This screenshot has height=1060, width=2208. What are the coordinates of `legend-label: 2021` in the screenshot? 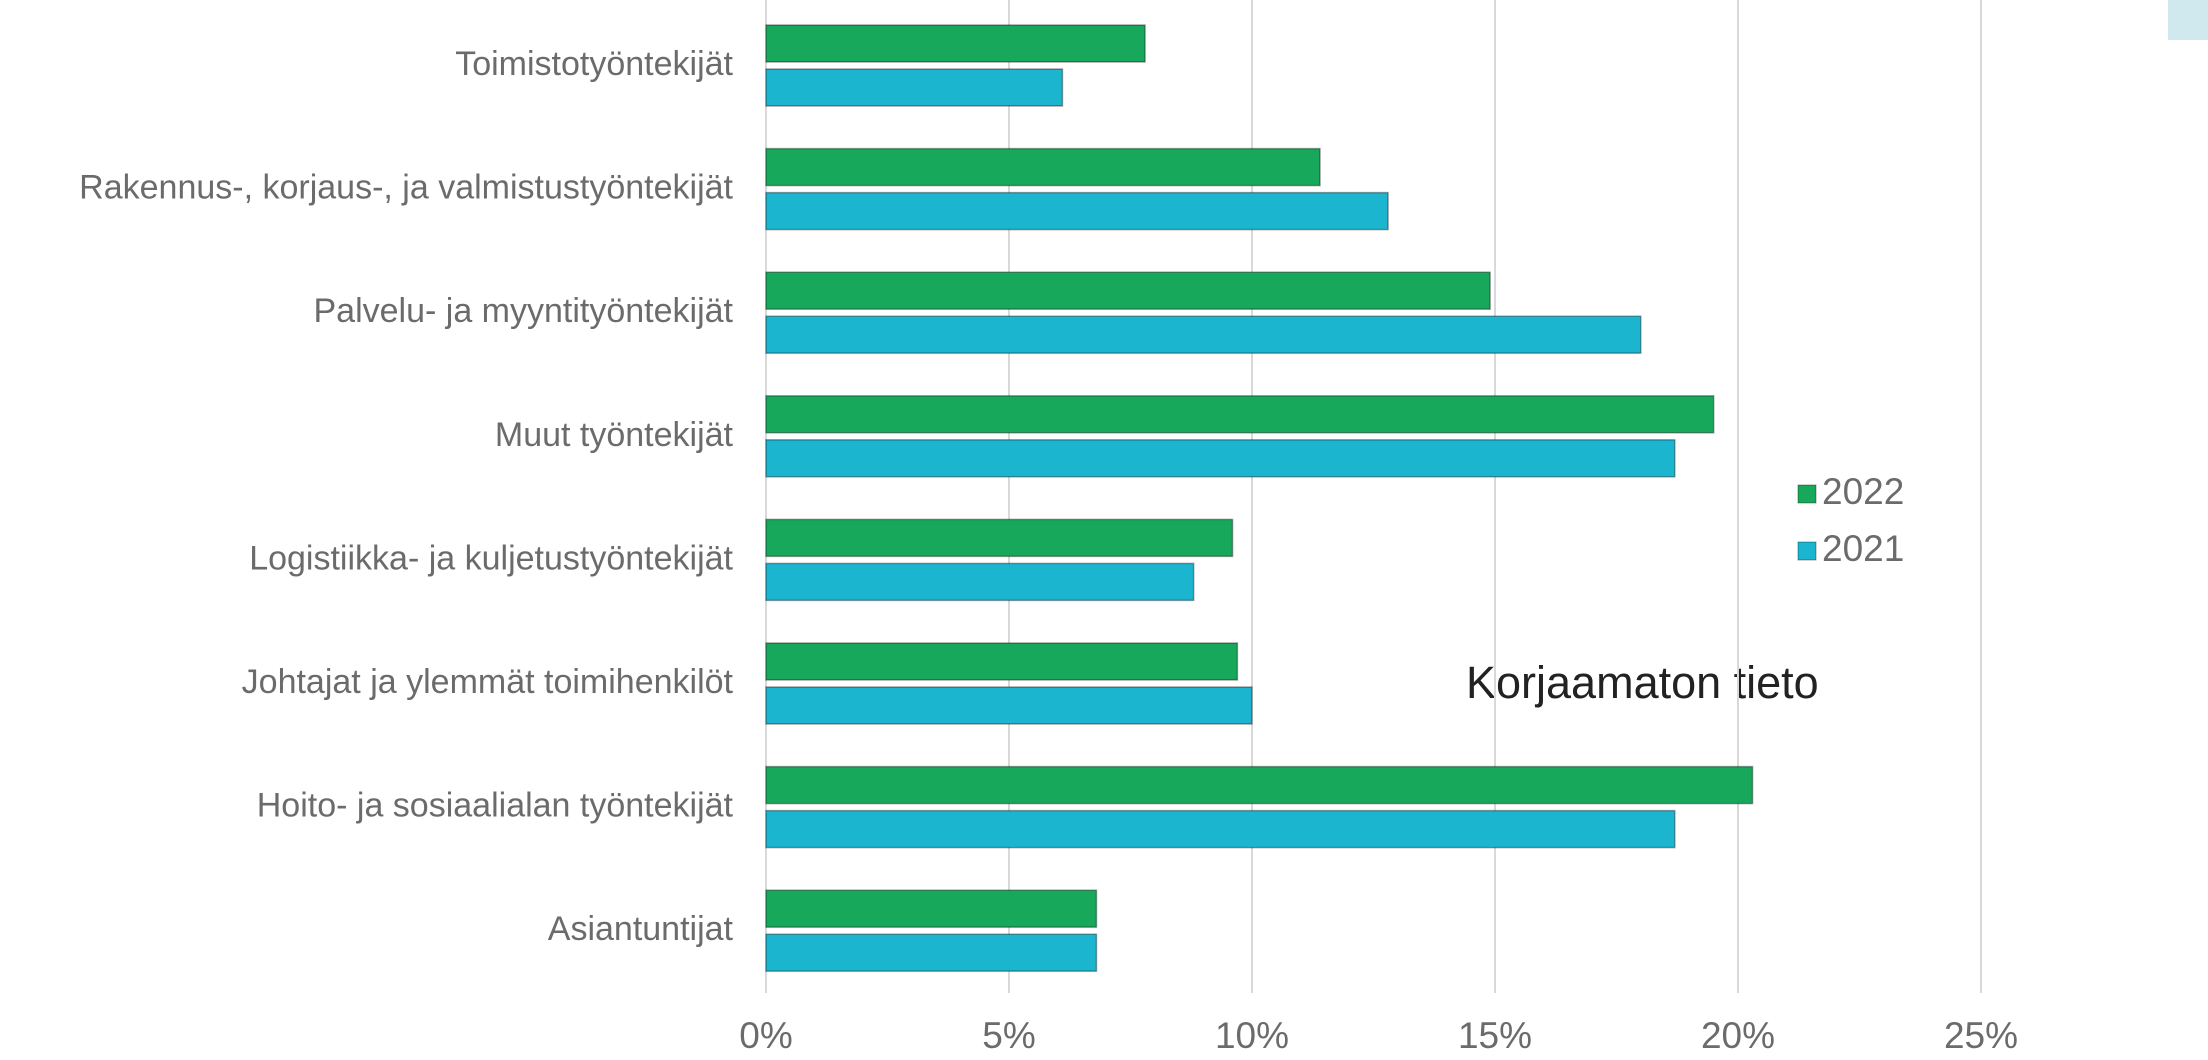 It's located at (1863, 548).